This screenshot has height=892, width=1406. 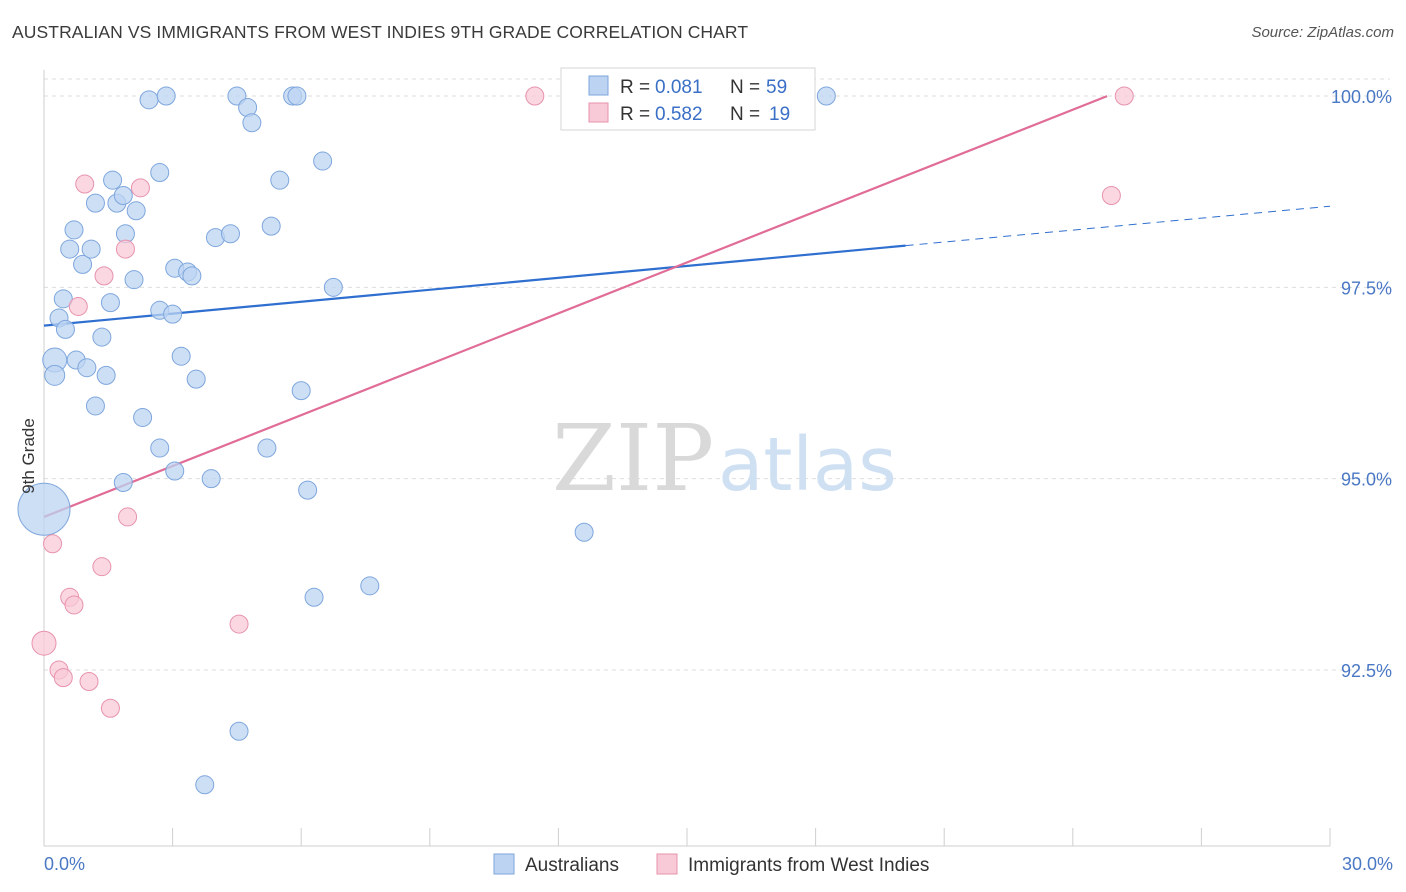 What do you see at coordinates (1118, 226) in the screenshot?
I see `trendline-australians-extension` at bounding box center [1118, 226].